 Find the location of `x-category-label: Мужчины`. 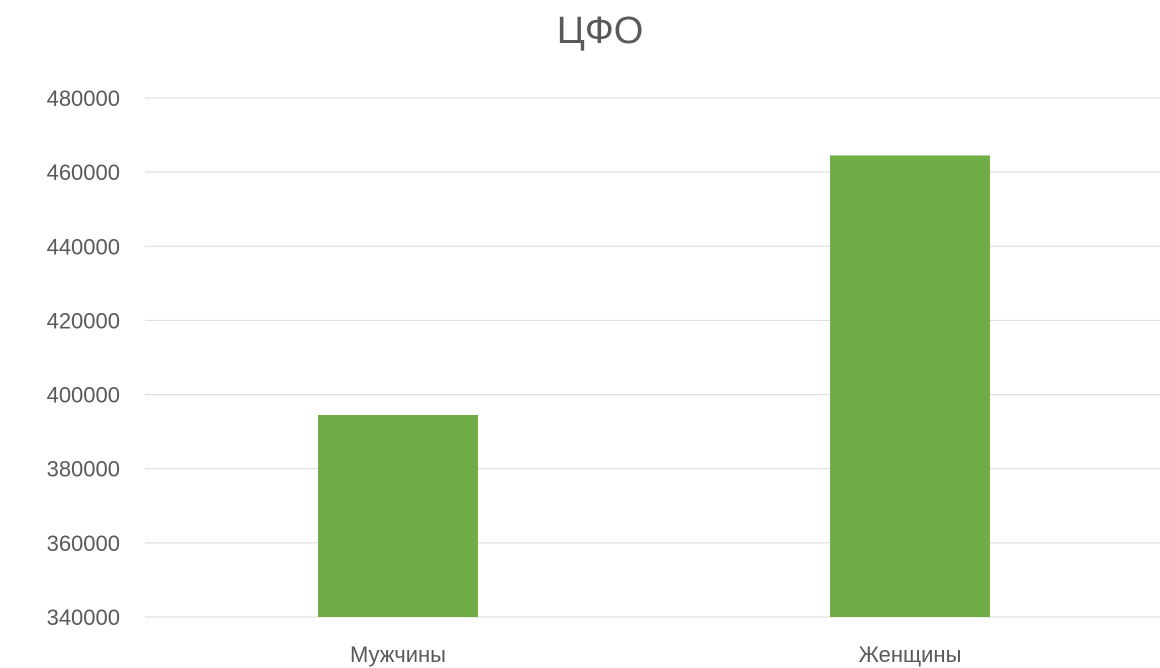

x-category-label: Мужчины is located at coordinates (398, 654).